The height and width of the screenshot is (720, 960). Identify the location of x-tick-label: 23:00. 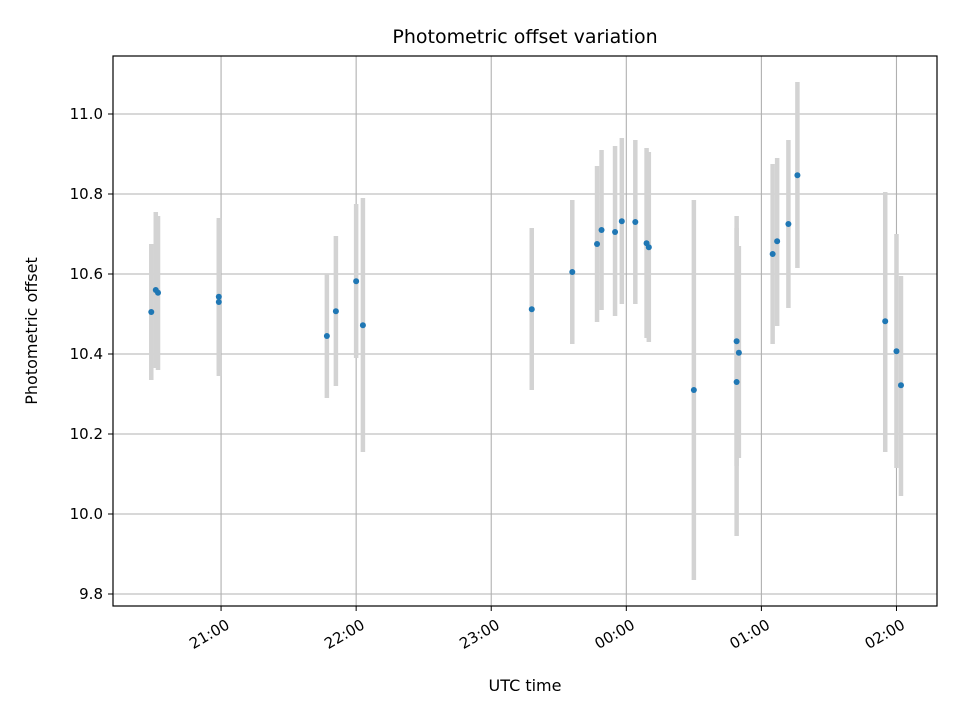
(479, 634).